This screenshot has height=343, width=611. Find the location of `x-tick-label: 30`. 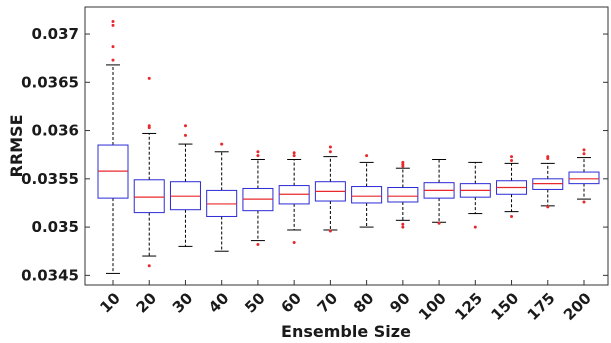

x-tick-label: 30 is located at coordinates (182, 302).